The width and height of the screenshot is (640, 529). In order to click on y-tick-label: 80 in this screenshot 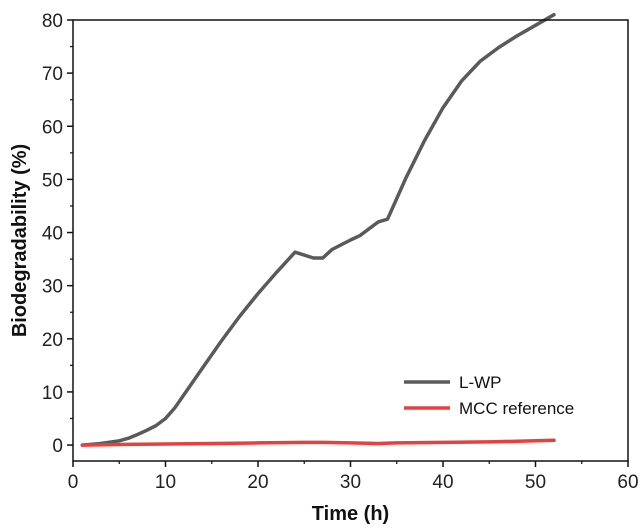, I will do `click(52, 21)`.